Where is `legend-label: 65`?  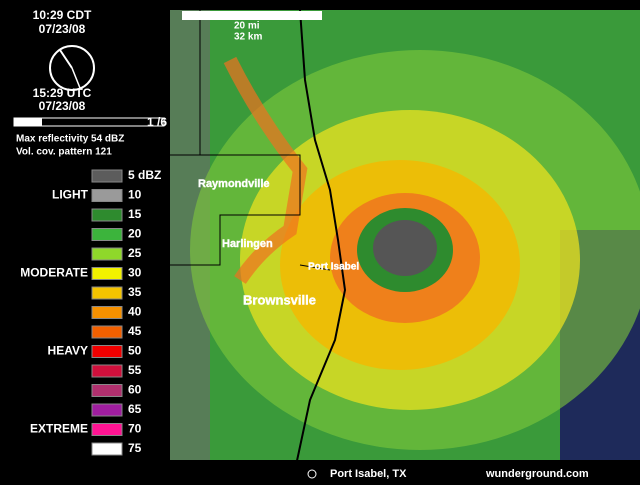
legend-label: 65 is located at coordinates (135, 409).